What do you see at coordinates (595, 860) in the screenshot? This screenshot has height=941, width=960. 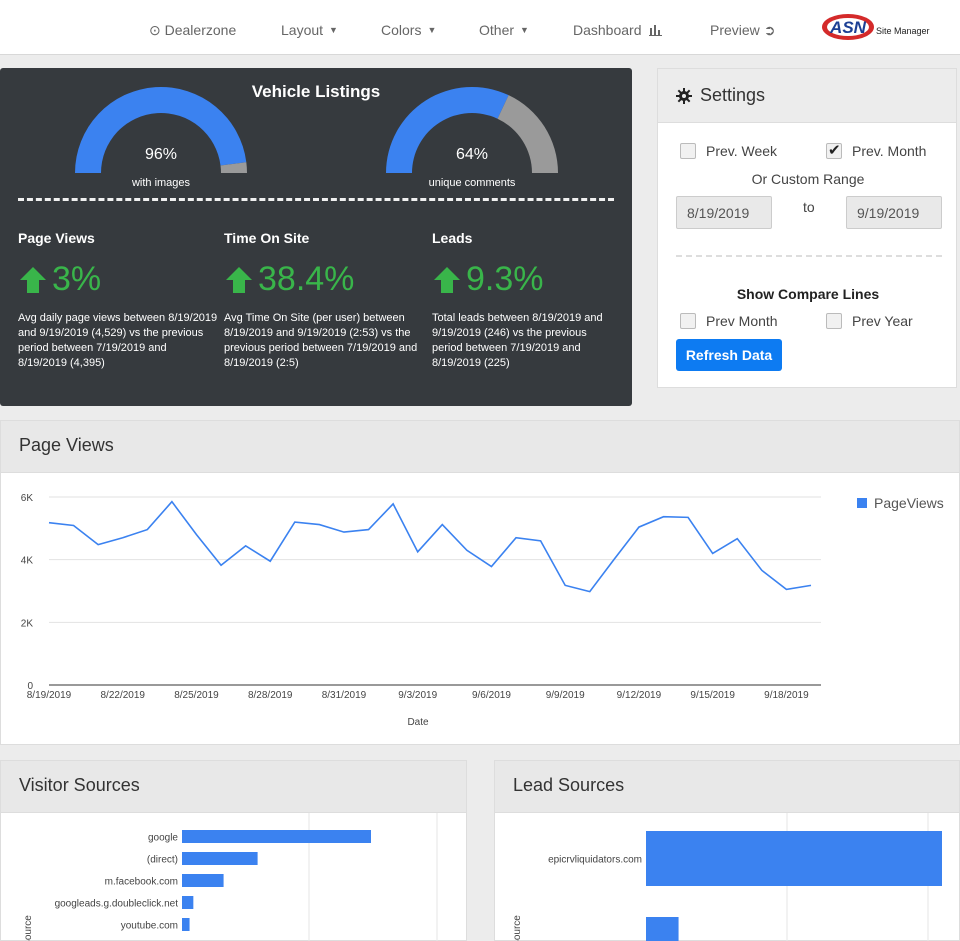 I see `category-label: epicrvliquidators.com` at bounding box center [595, 860].